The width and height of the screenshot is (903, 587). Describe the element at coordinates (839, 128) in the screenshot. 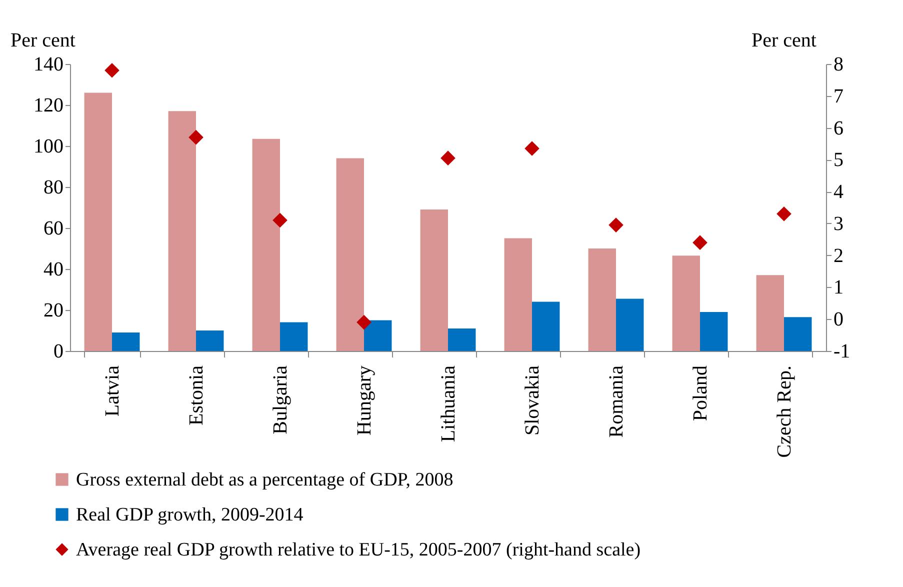

I see `y2-tick-label: 6` at that location.